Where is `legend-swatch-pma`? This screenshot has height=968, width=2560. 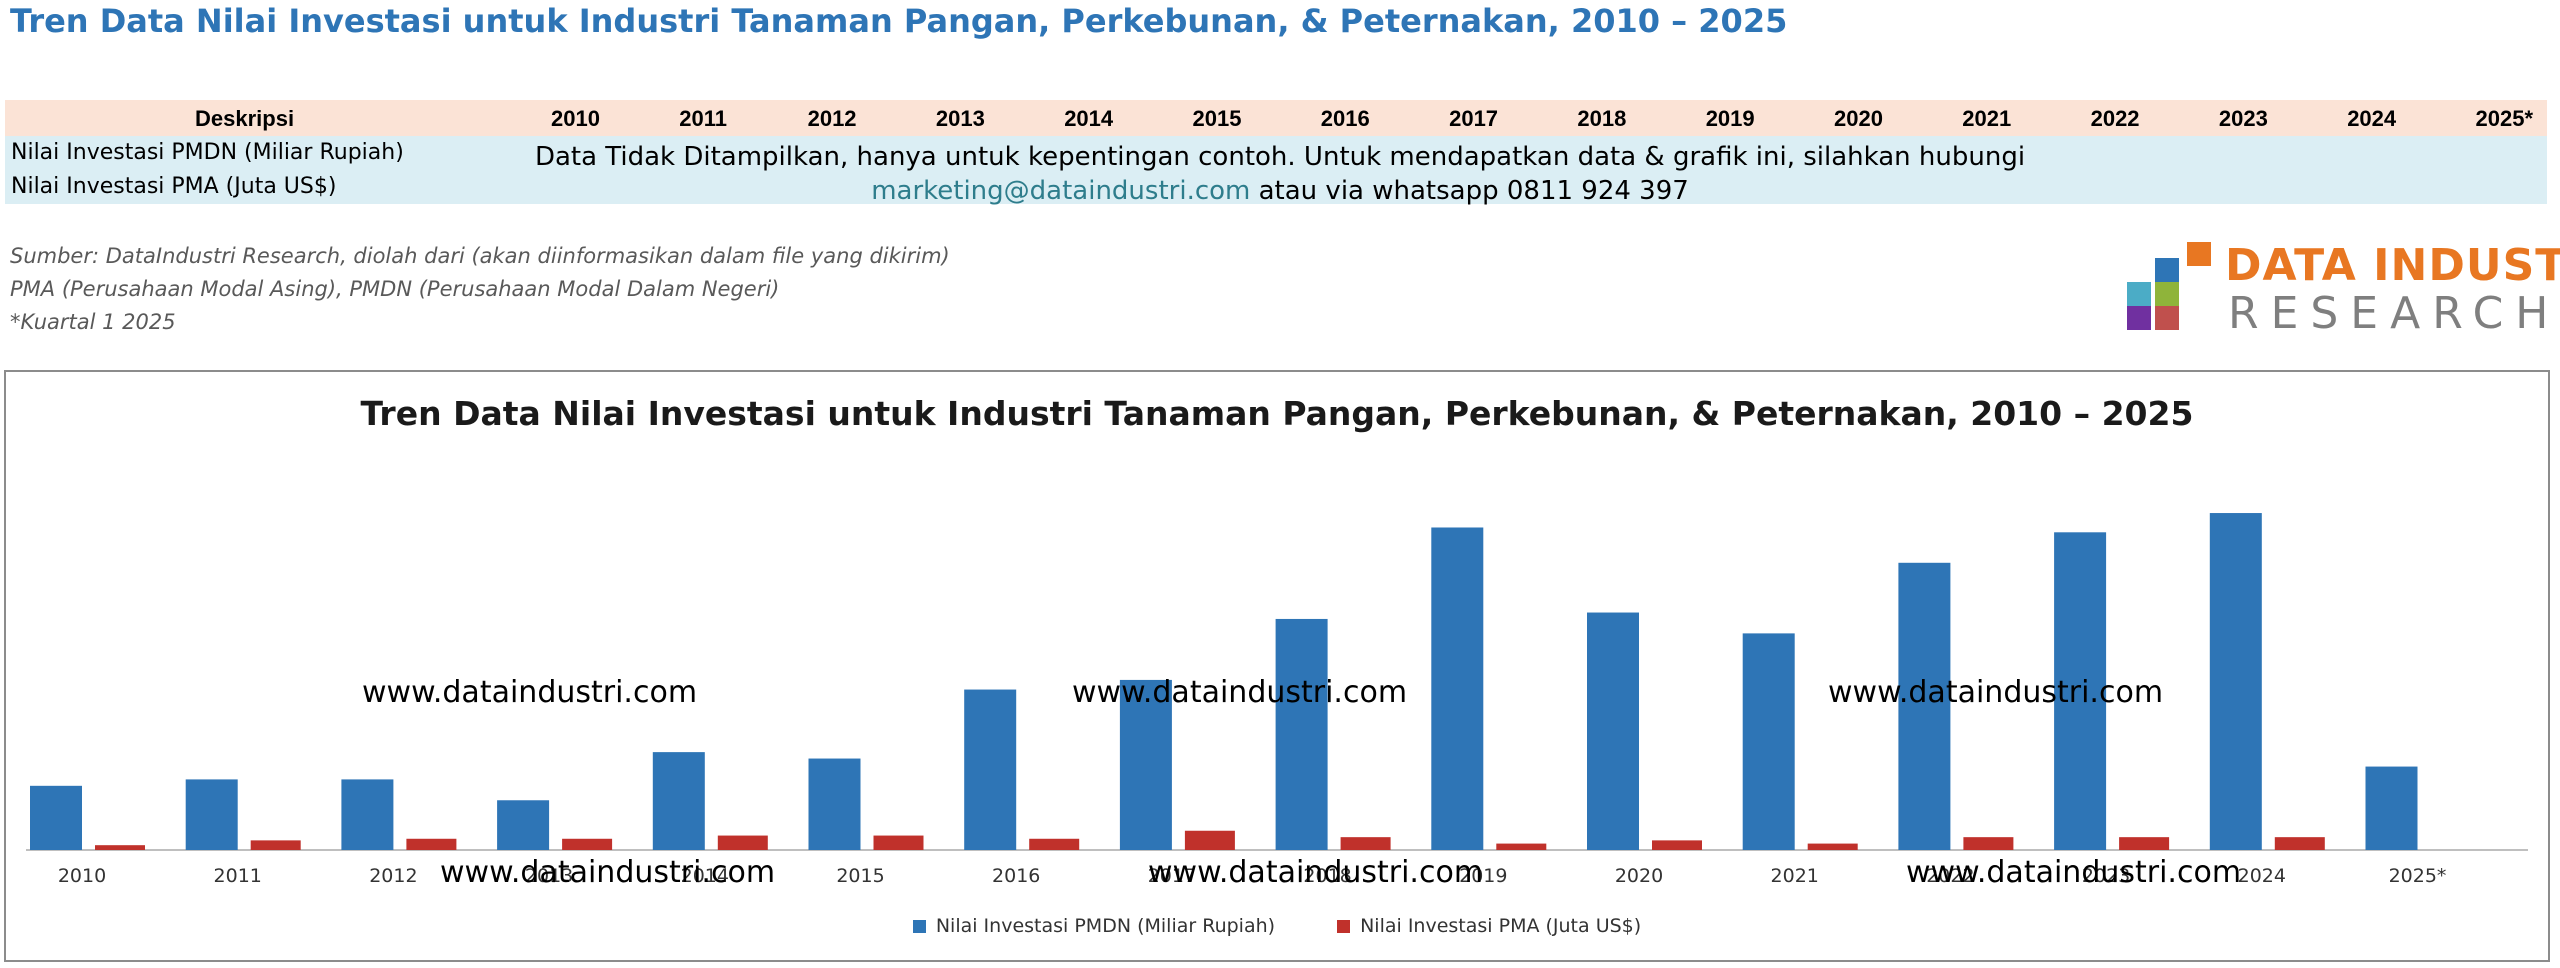 legend-swatch-pma is located at coordinates (1344, 926).